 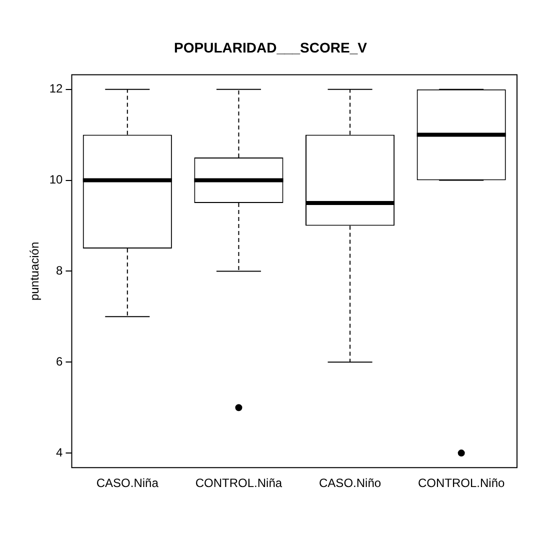 I want to click on x-tick-label: CASO.Niña, so click(x=127, y=483).